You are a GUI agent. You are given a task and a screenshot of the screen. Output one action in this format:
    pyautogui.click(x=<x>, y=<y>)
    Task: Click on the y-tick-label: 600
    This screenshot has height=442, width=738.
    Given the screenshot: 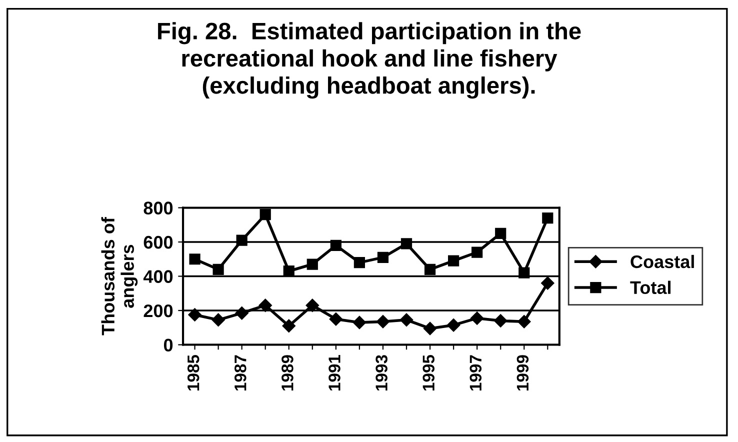 What is the action you would take?
    pyautogui.click(x=158, y=242)
    